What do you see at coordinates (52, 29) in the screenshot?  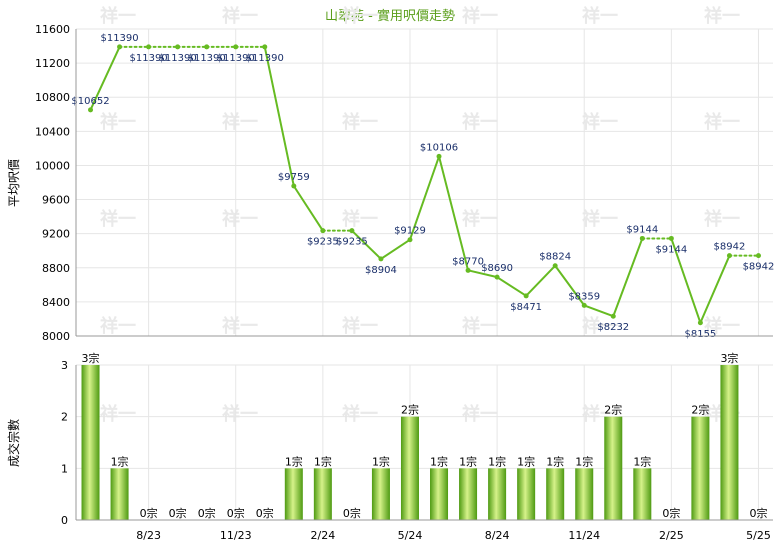 I see `price-ytick-label: 11600` at bounding box center [52, 29].